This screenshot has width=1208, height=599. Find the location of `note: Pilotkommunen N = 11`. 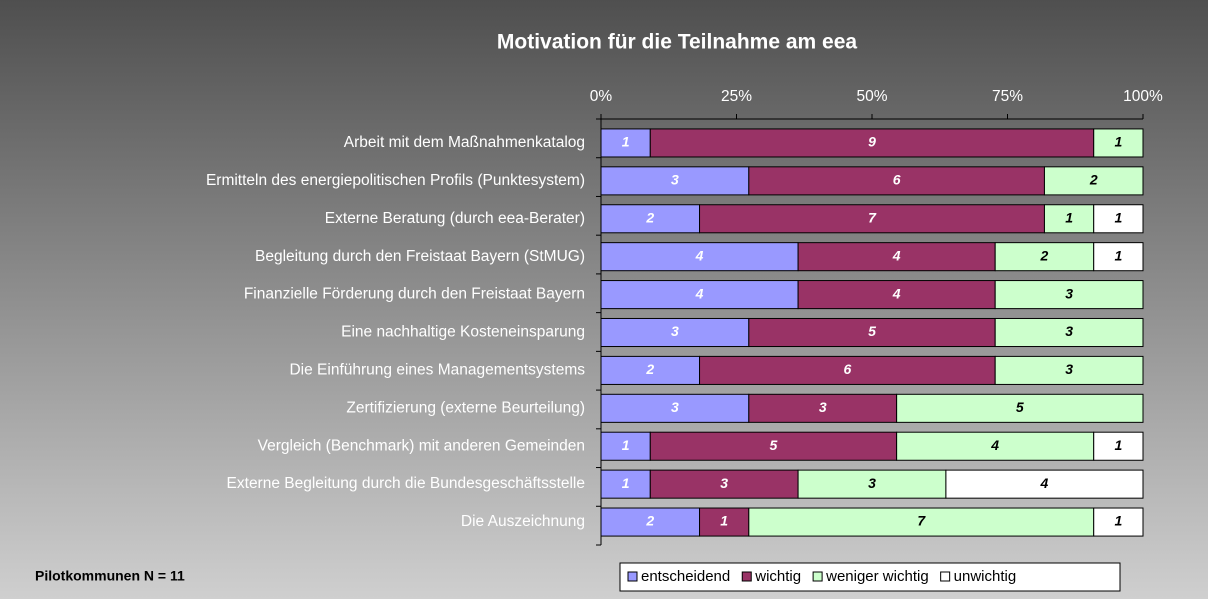

note: Pilotkommunen N = 11 is located at coordinates (110, 576).